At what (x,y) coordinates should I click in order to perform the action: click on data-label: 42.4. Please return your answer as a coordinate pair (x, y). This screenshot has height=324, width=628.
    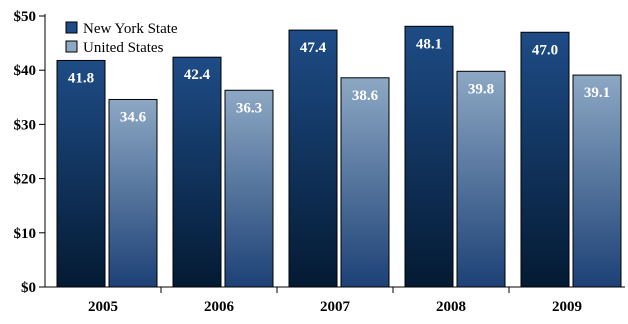
    Looking at the image, I should click on (197, 75).